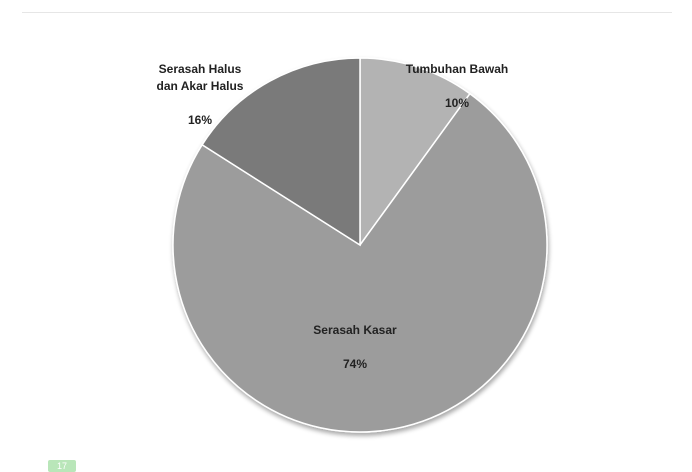  What do you see at coordinates (355, 347) in the screenshot?
I see `slice-label-serasah-kasar: Serasah Kasar 74%` at bounding box center [355, 347].